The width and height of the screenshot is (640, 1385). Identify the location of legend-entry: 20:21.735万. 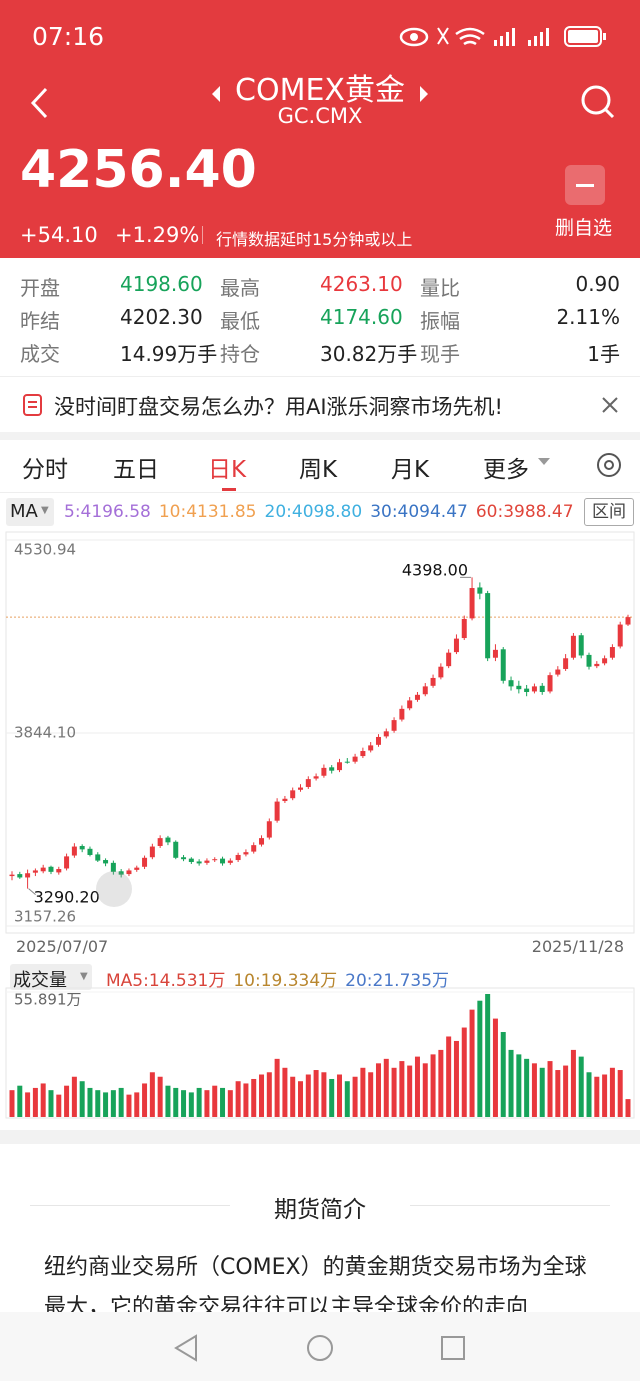
(397, 981).